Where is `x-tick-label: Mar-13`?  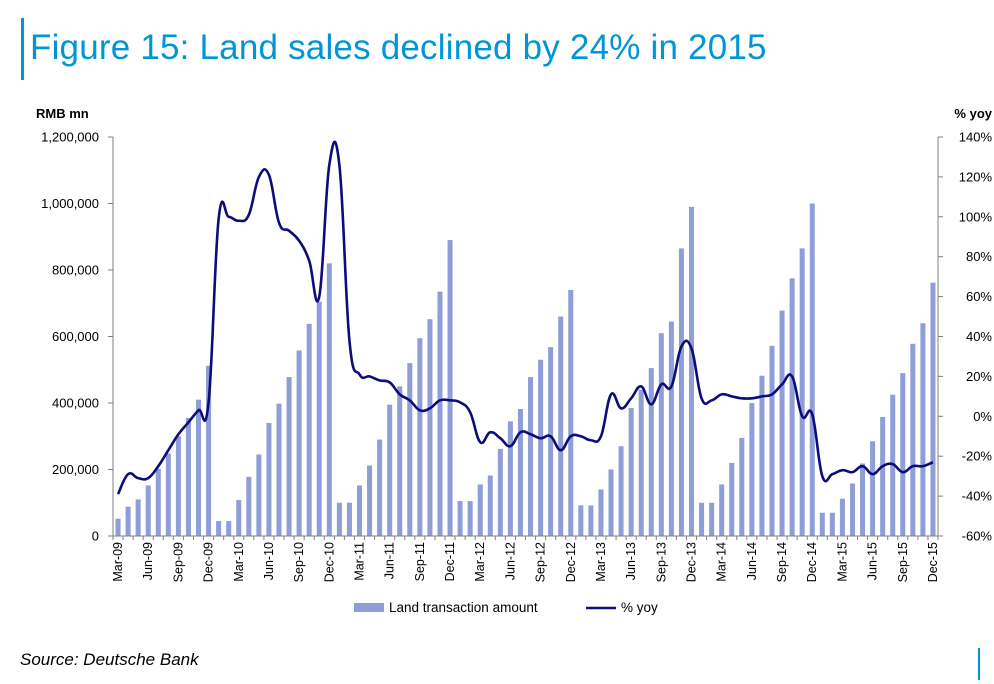 x-tick-label: Mar-13 is located at coordinates (601, 562).